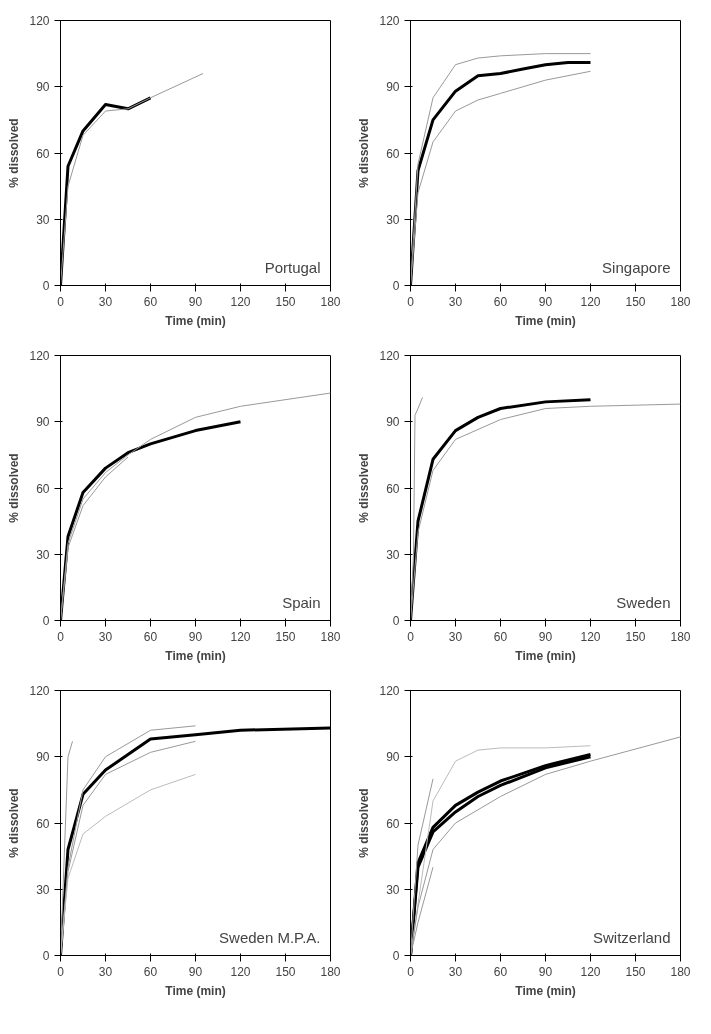  I want to click on annotation: Sweden, so click(643, 602).